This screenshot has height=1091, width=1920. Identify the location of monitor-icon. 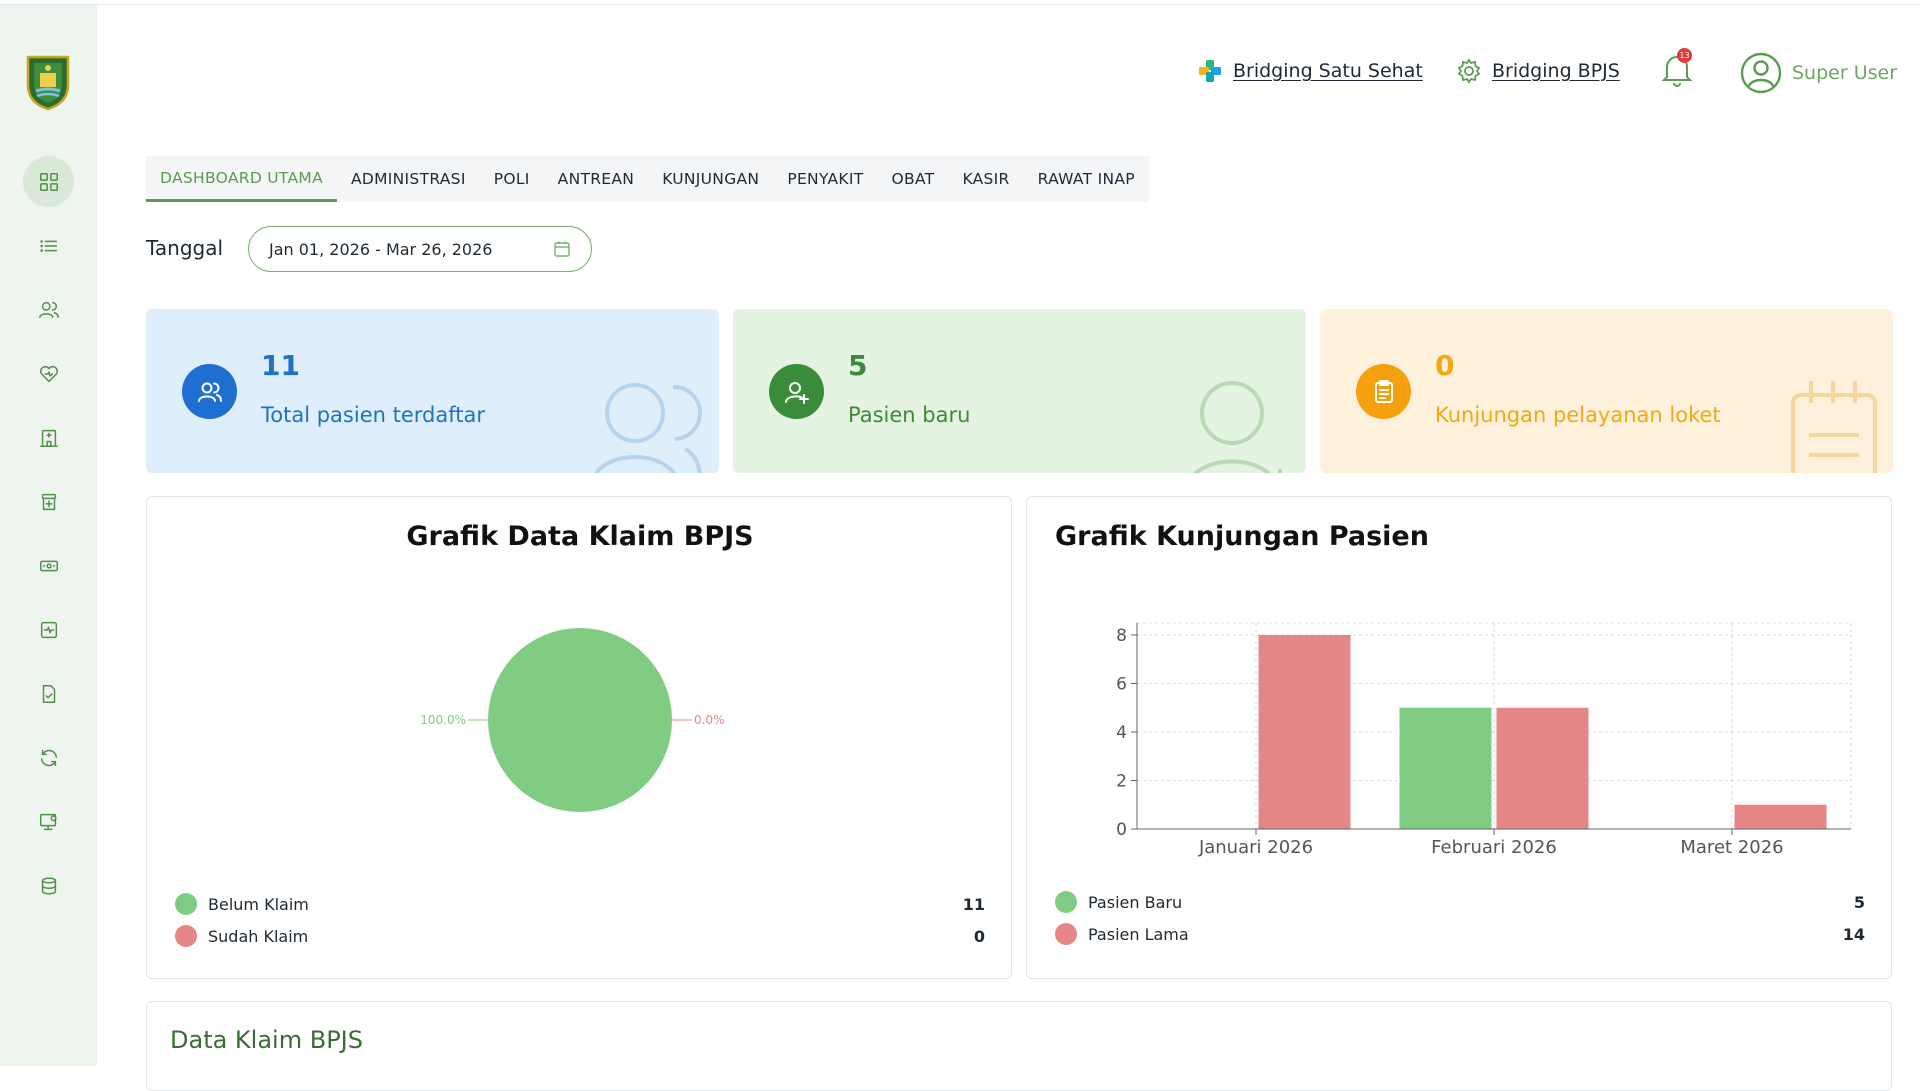
(48, 821).